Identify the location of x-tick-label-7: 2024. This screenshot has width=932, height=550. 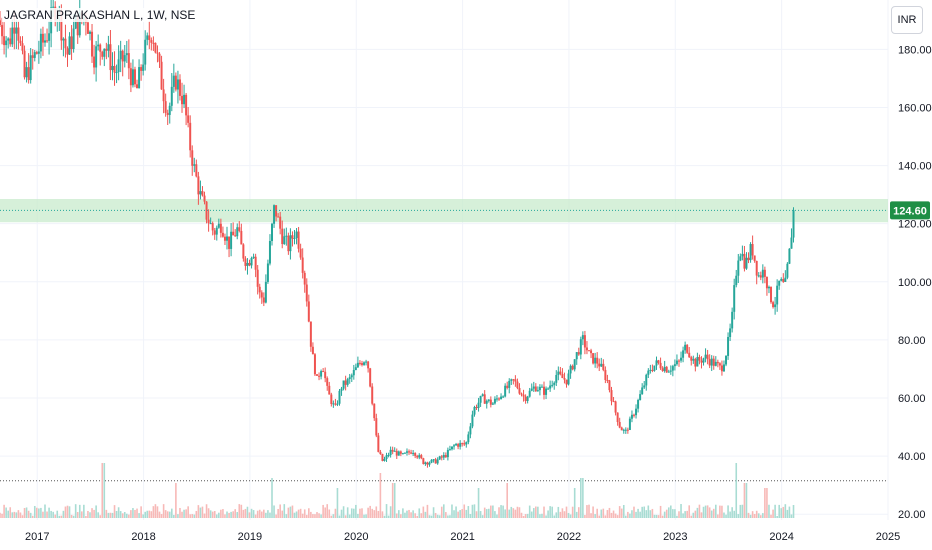
(781, 537).